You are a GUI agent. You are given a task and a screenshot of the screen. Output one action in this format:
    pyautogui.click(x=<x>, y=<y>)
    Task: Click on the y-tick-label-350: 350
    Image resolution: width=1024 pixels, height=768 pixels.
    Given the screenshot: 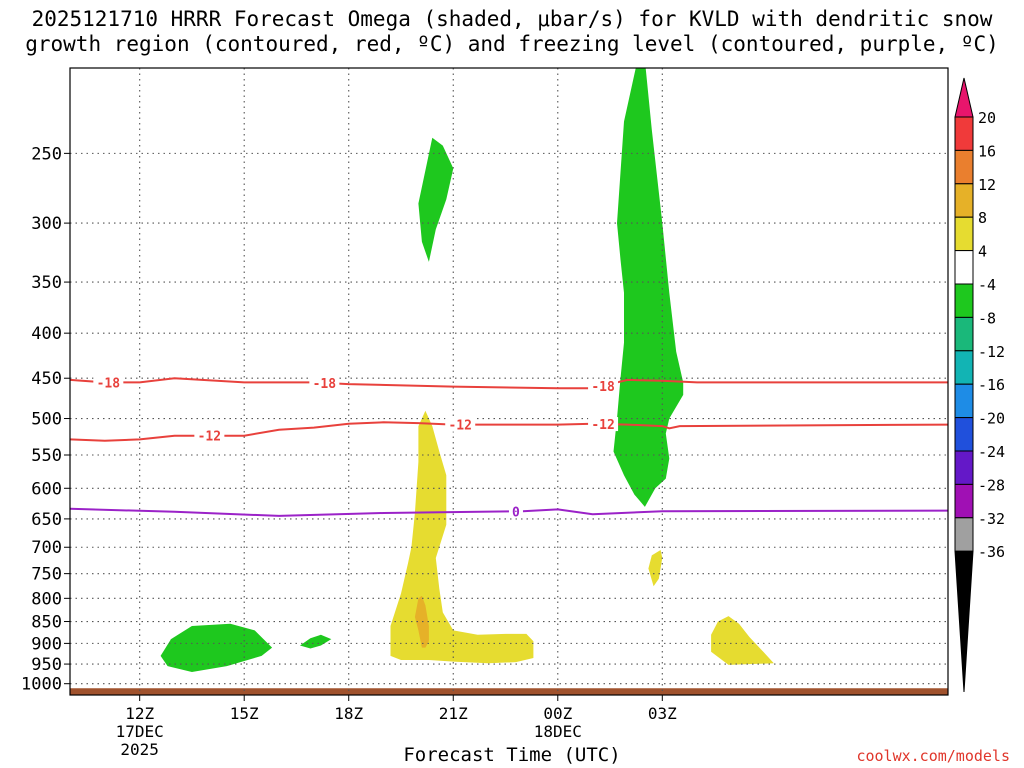 What is the action you would take?
    pyautogui.click(x=46, y=283)
    